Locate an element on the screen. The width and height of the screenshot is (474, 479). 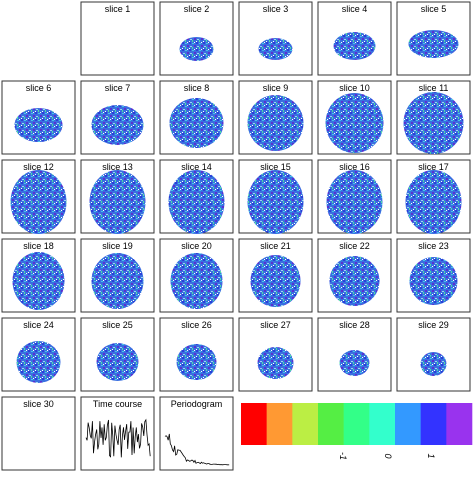
panel-label: slice 18 is located at coordinates (38, 246).